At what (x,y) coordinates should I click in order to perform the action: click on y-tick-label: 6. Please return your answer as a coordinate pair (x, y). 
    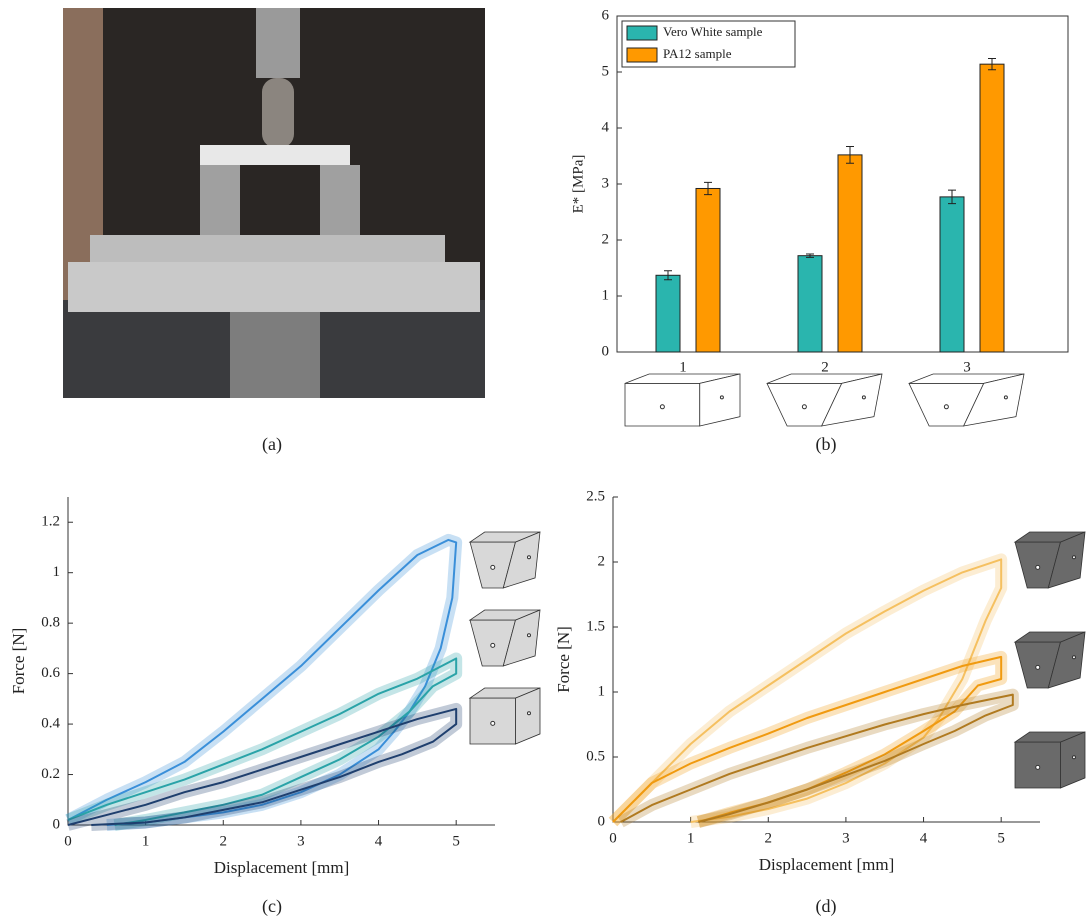
    Looking at the image, I should click on (606, 15).